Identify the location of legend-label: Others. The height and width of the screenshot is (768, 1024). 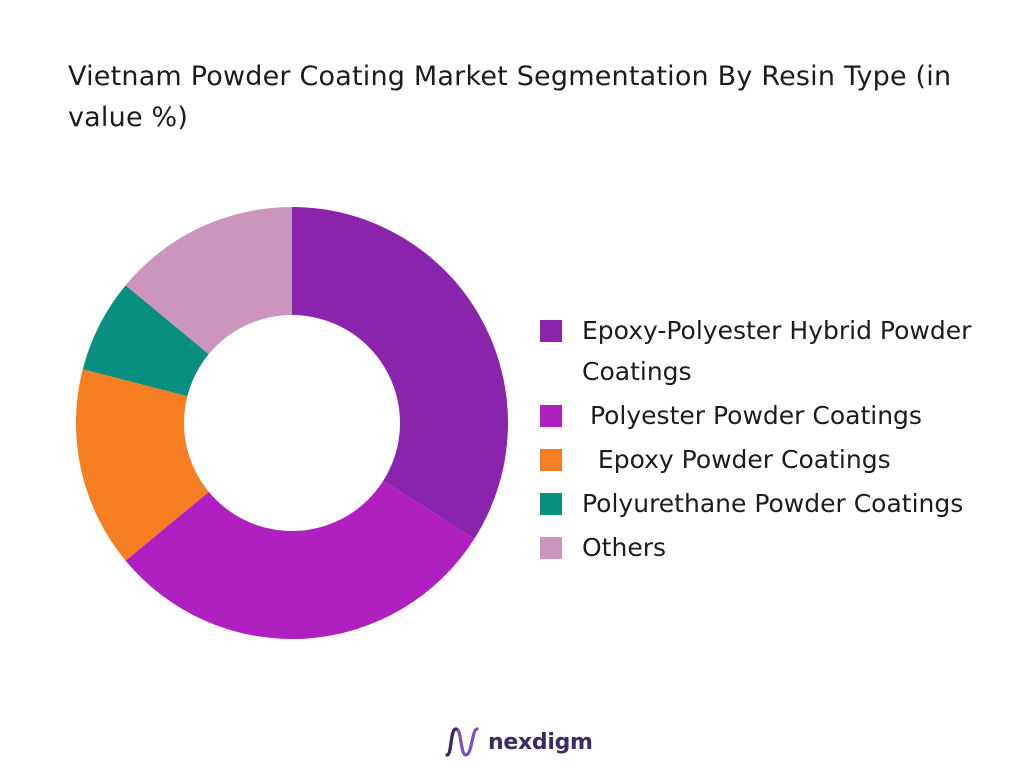
(624, 547).